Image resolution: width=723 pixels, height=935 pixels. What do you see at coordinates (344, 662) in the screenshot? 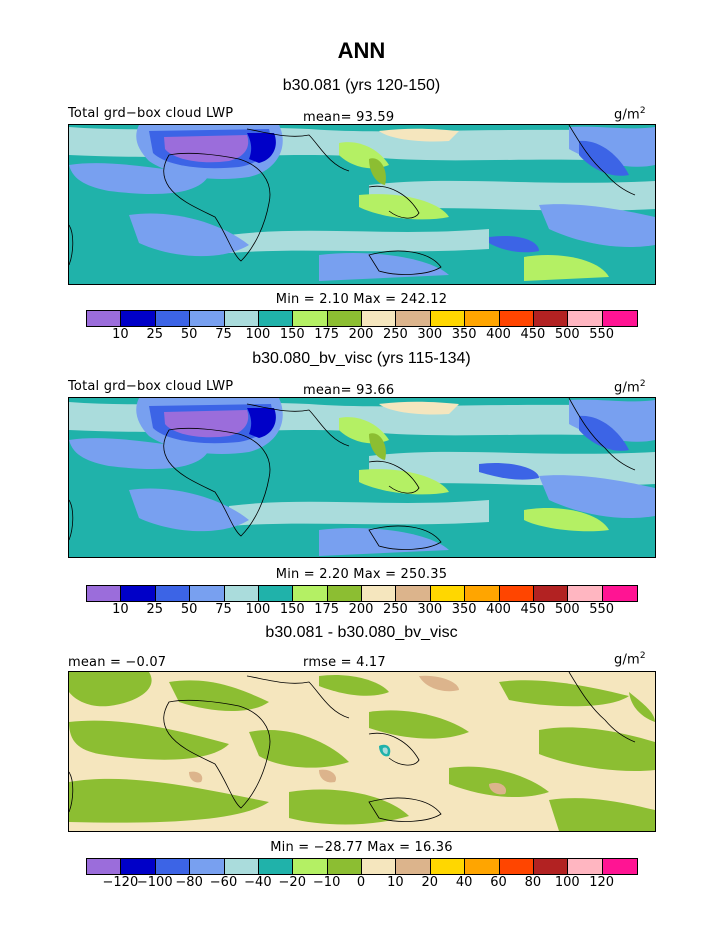
I see `panel-3-rmse-label: rmse = 4.17` at bounding box center [344, 662].